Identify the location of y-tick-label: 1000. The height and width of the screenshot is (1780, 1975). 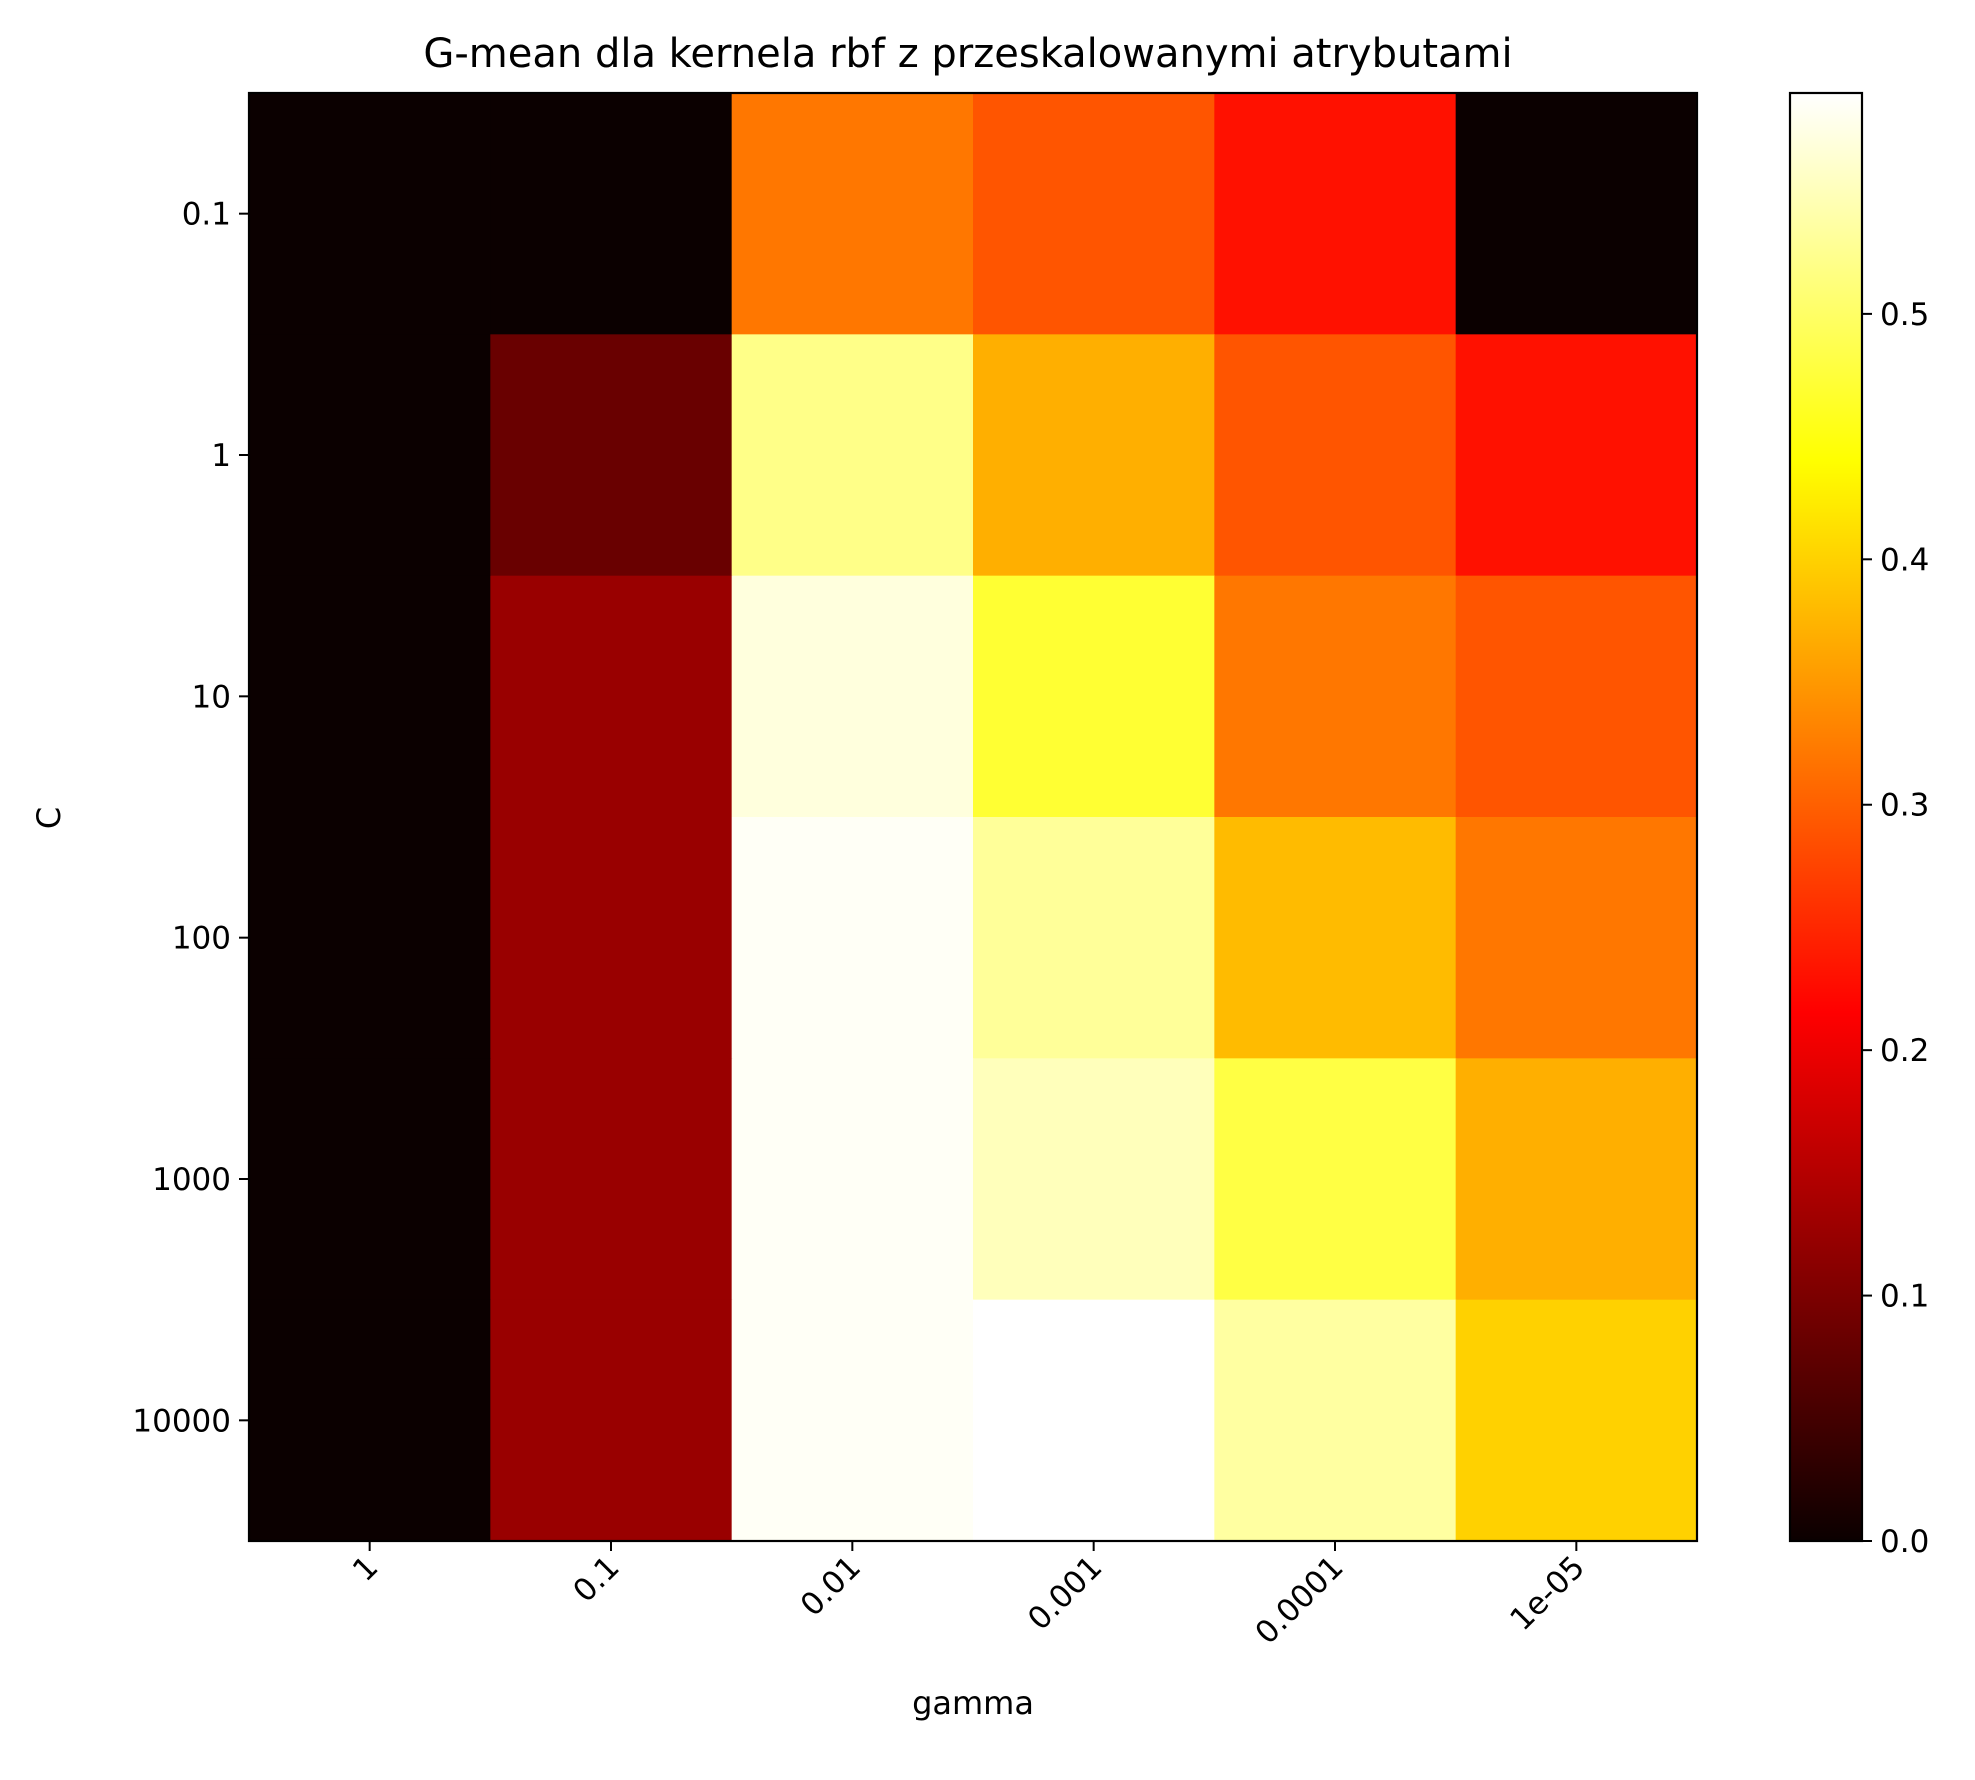
(191, 1180).